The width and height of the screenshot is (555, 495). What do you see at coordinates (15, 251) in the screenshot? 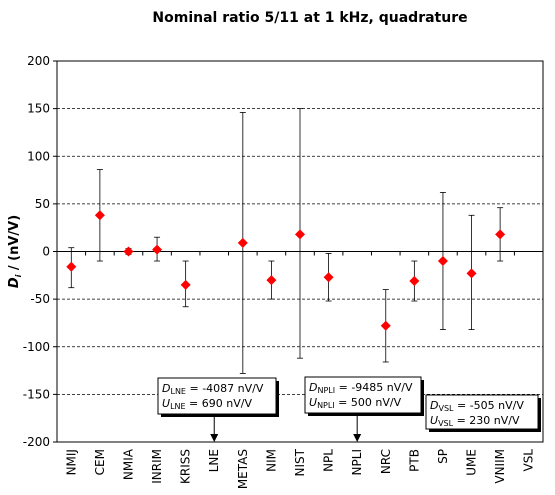
I see `y-axis-label: Di / (nV/V)` at bounding box center [15, 251].